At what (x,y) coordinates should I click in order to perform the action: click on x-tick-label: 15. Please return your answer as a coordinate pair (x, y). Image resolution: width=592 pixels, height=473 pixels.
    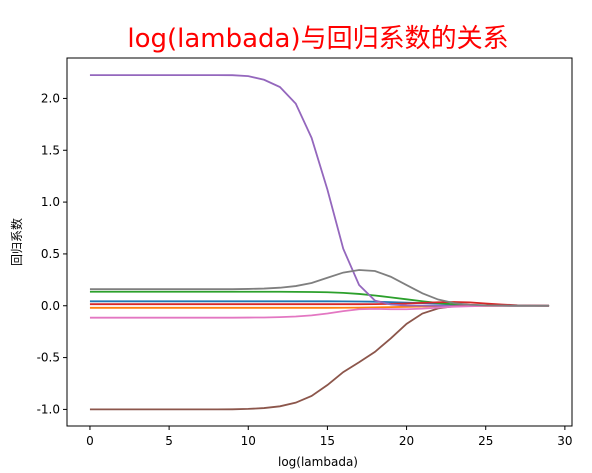
    Looking at the image, I should click on (327, 441).